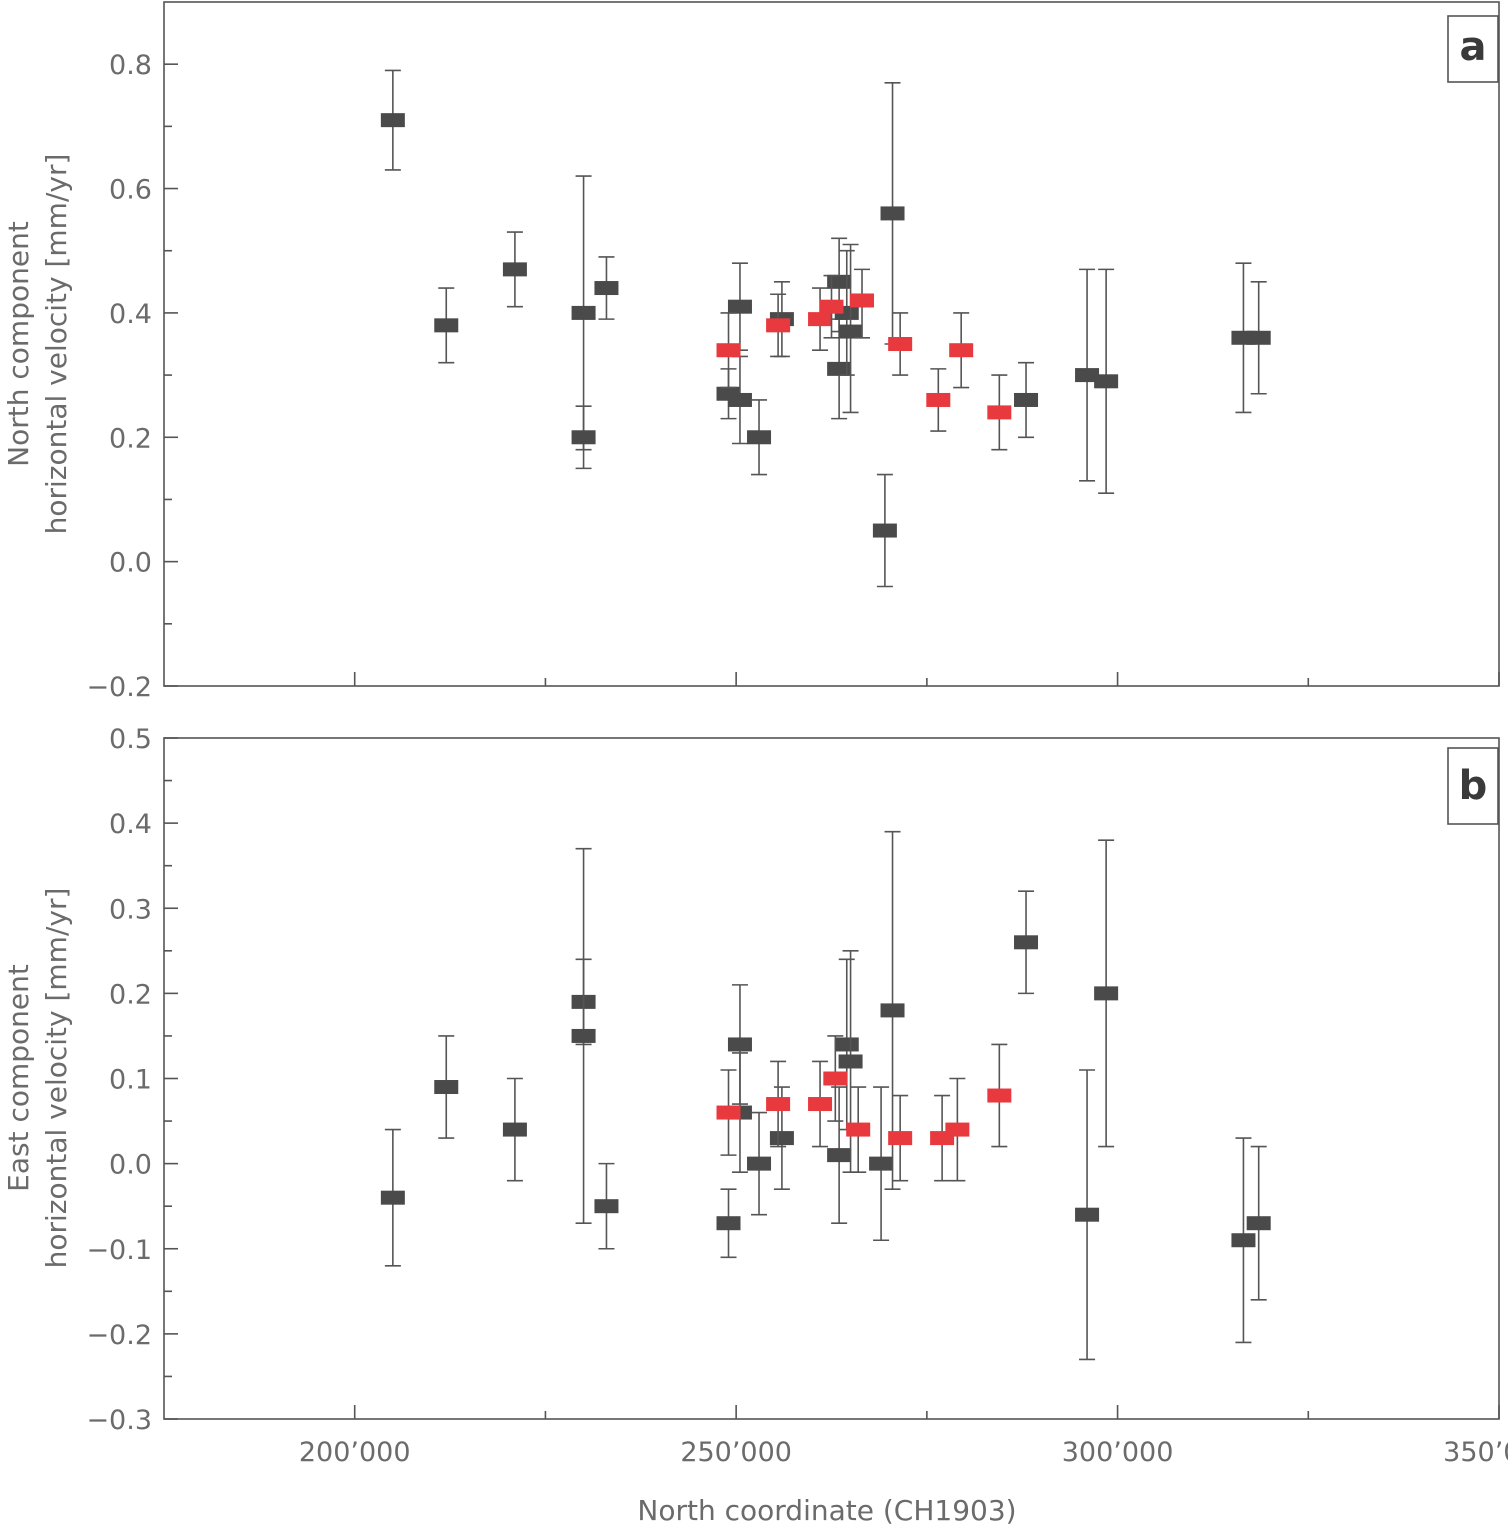 The image size is (1508, 1530). What do you see at coordinates (130, 314) in the screenshot?
I see `panel-a-ytick-label: 0.4` at bounding box center [130, 314].